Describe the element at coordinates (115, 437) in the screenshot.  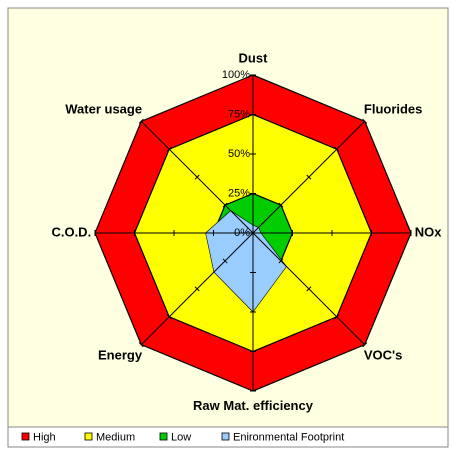
I see `legend-label: Medium` at that location.